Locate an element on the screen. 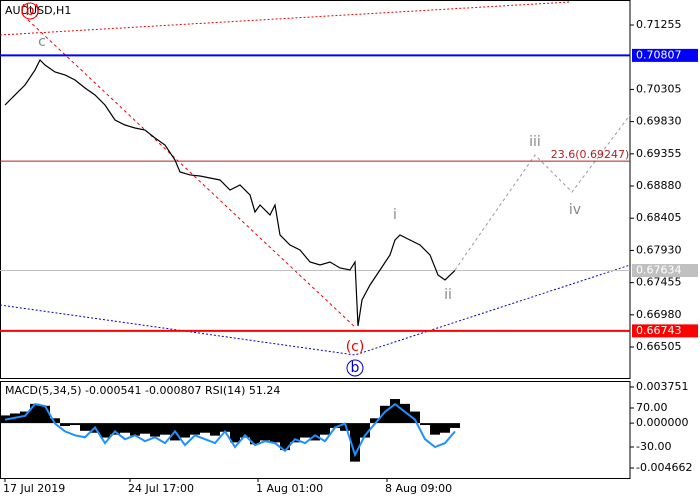 This screenshot has height=500, width=700. x-tick-label: 17 Jul 2019 is located at coordinates (34, 488).